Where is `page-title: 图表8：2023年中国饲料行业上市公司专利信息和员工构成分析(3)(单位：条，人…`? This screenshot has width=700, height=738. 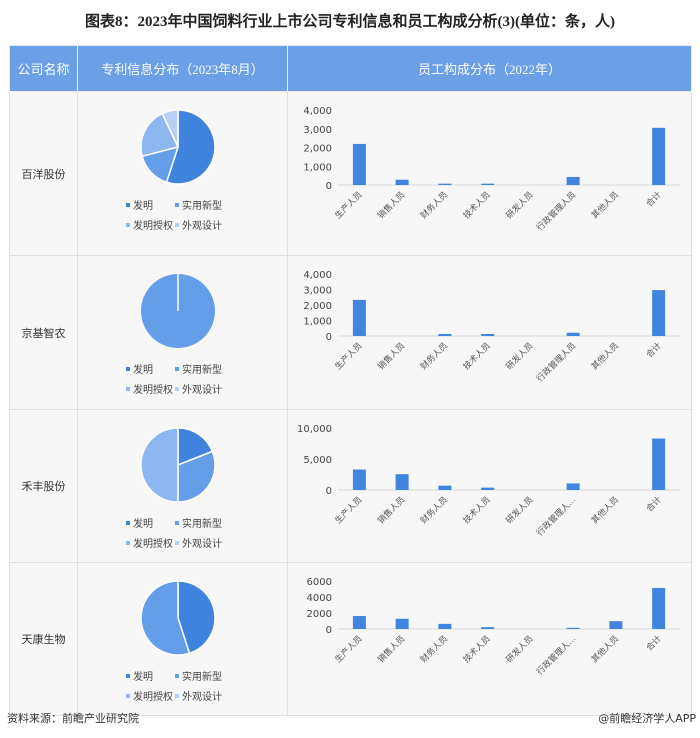 page-title: 图表8：2023年中国饲料行业上市公司专利信息和员工构成分析(3)(单位：条，人… is located at coordinates (350, 22).